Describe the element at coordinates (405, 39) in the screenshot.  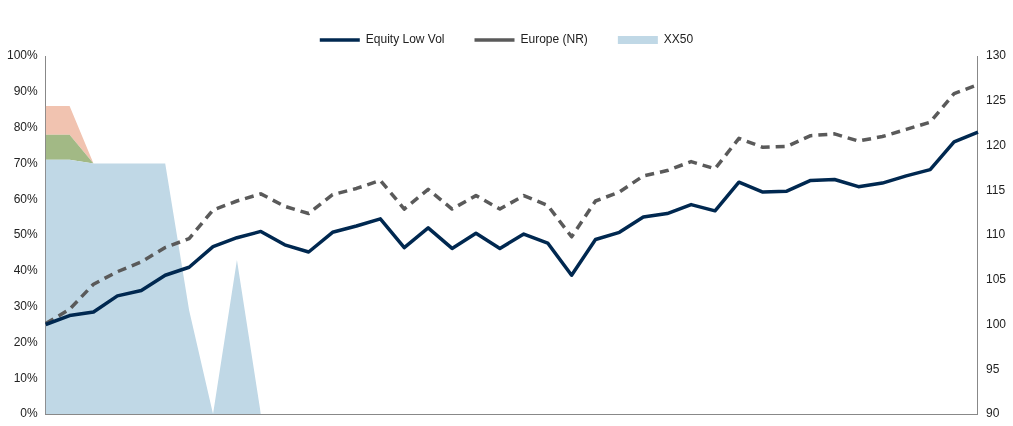
I see `legend-label: Equity Low Vol` at that location.